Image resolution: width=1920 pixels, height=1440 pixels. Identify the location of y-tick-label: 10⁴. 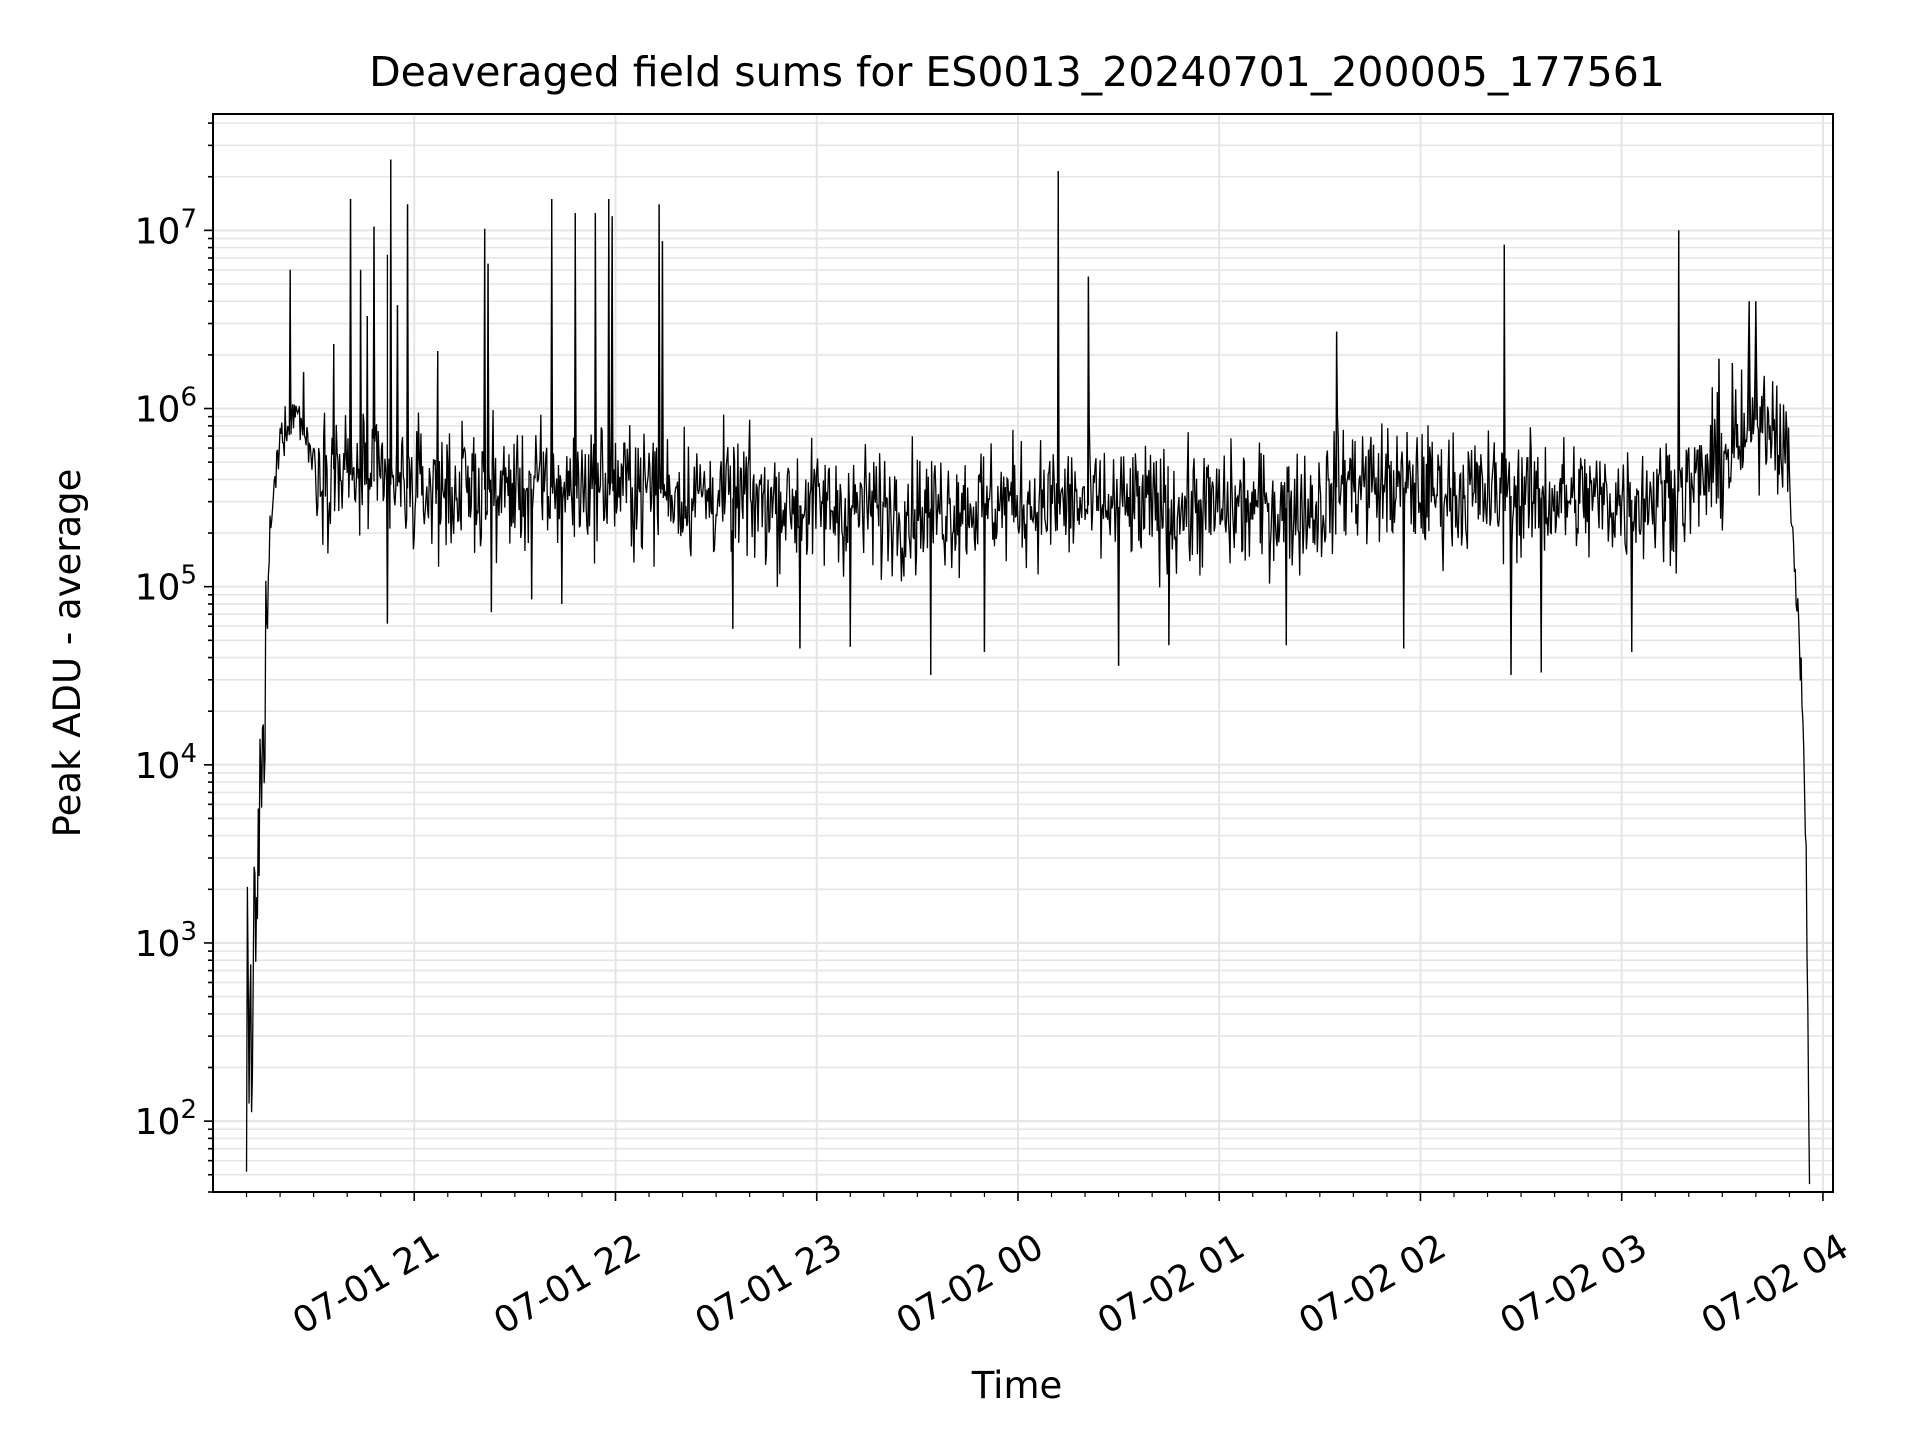
(166, 763).